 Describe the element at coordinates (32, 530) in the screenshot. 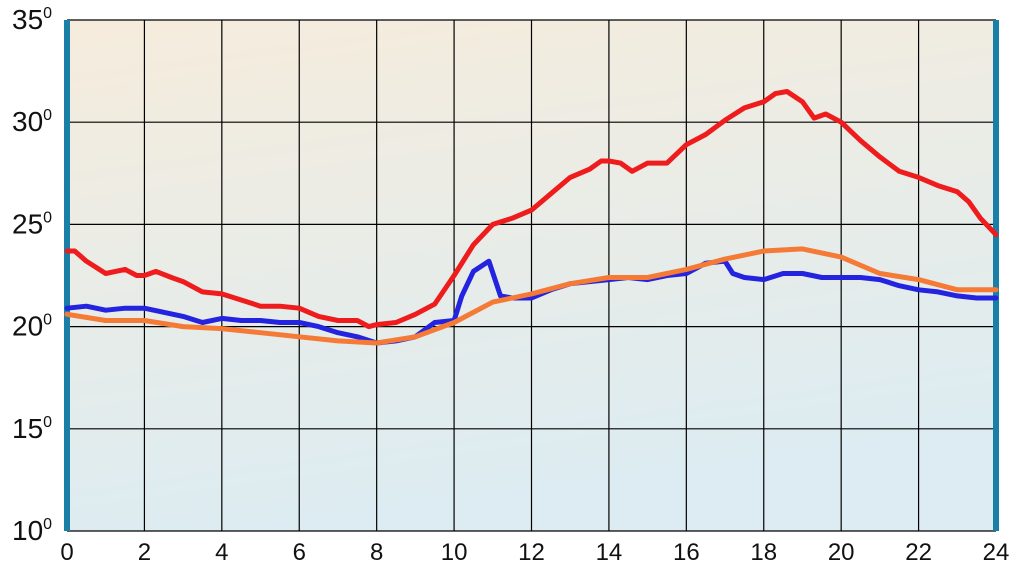

I see `y-tick-label: 100` at that location.